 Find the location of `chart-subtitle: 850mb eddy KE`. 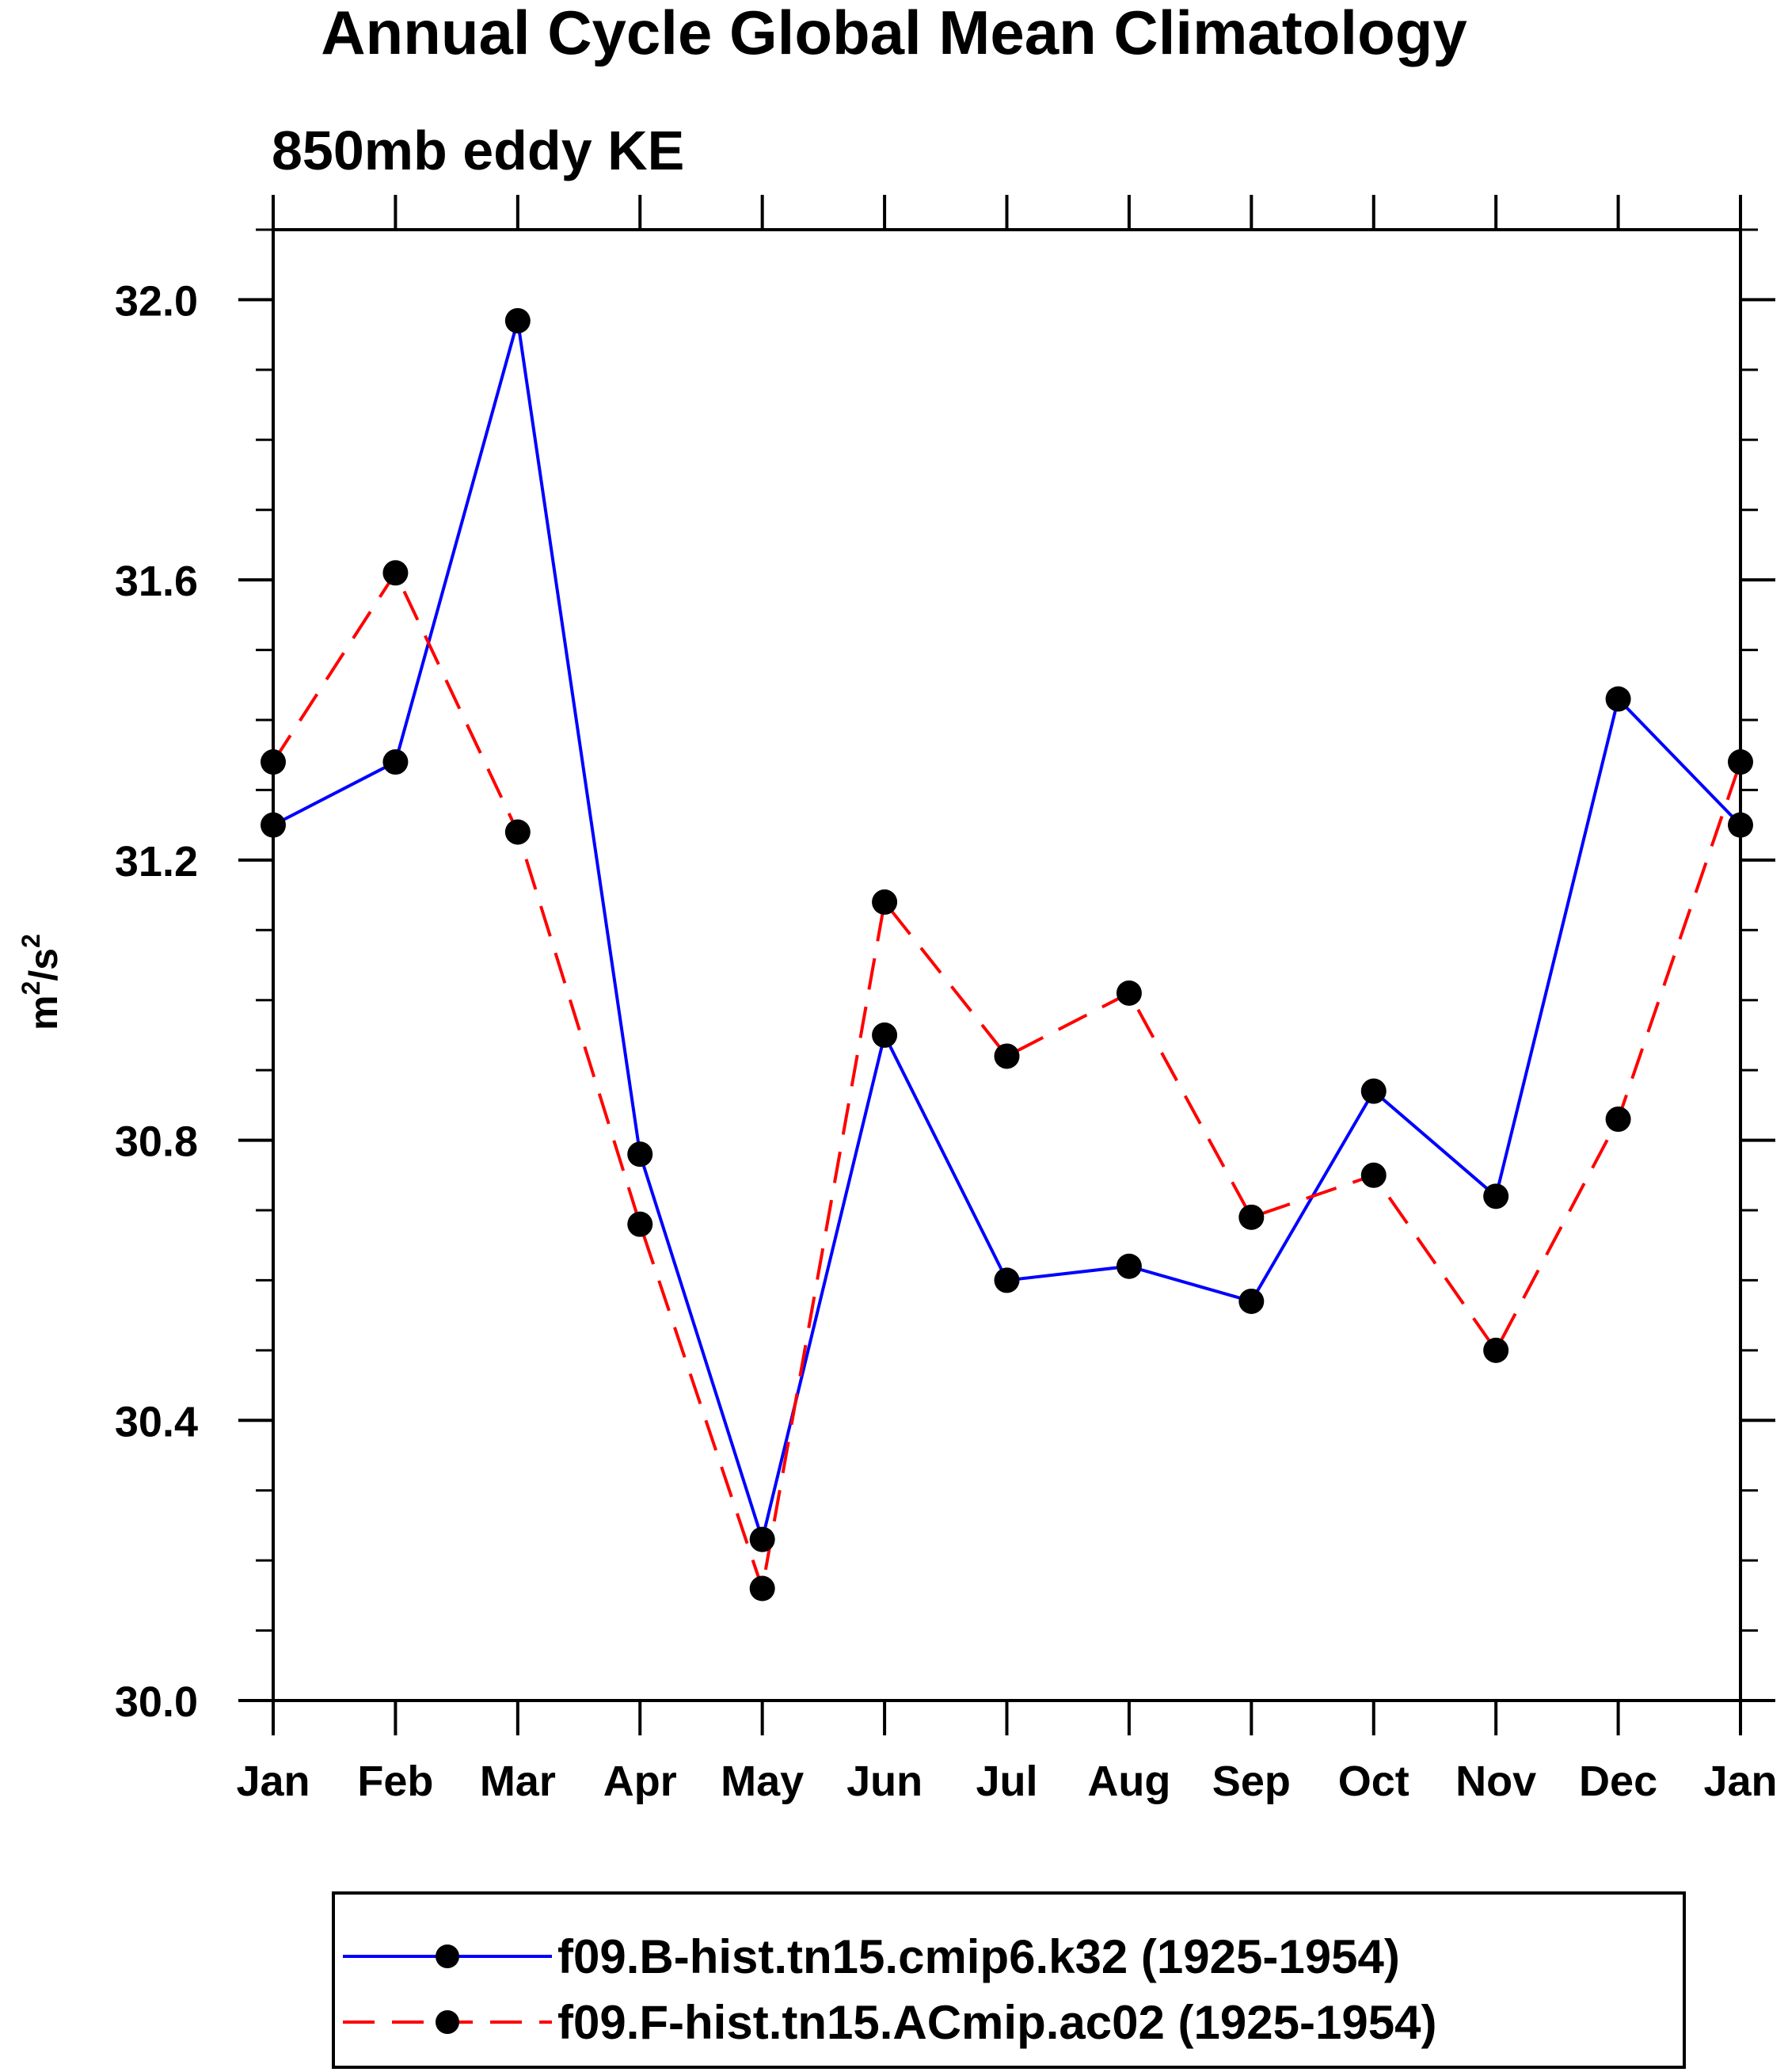

chart-subtitle: 850mb eddy KE is located at coordinates (478, 150).